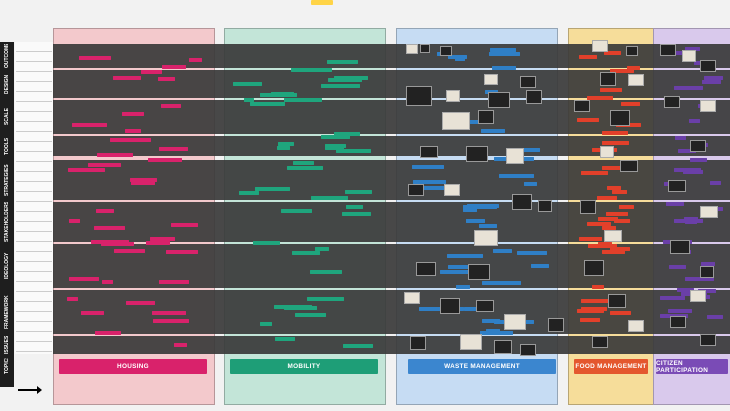 The width and height of the screenshot is (730, 411). What do you see at coordinates (482, 366) in the screenshot?
I see `footer-waste: WASTE MANAGEMENT` at bounding box center [482, 366].